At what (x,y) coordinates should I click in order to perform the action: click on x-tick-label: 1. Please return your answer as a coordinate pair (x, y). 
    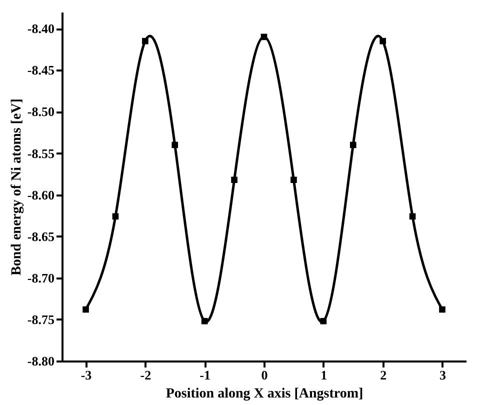
    Looking at the image, I should click on (324, 375).